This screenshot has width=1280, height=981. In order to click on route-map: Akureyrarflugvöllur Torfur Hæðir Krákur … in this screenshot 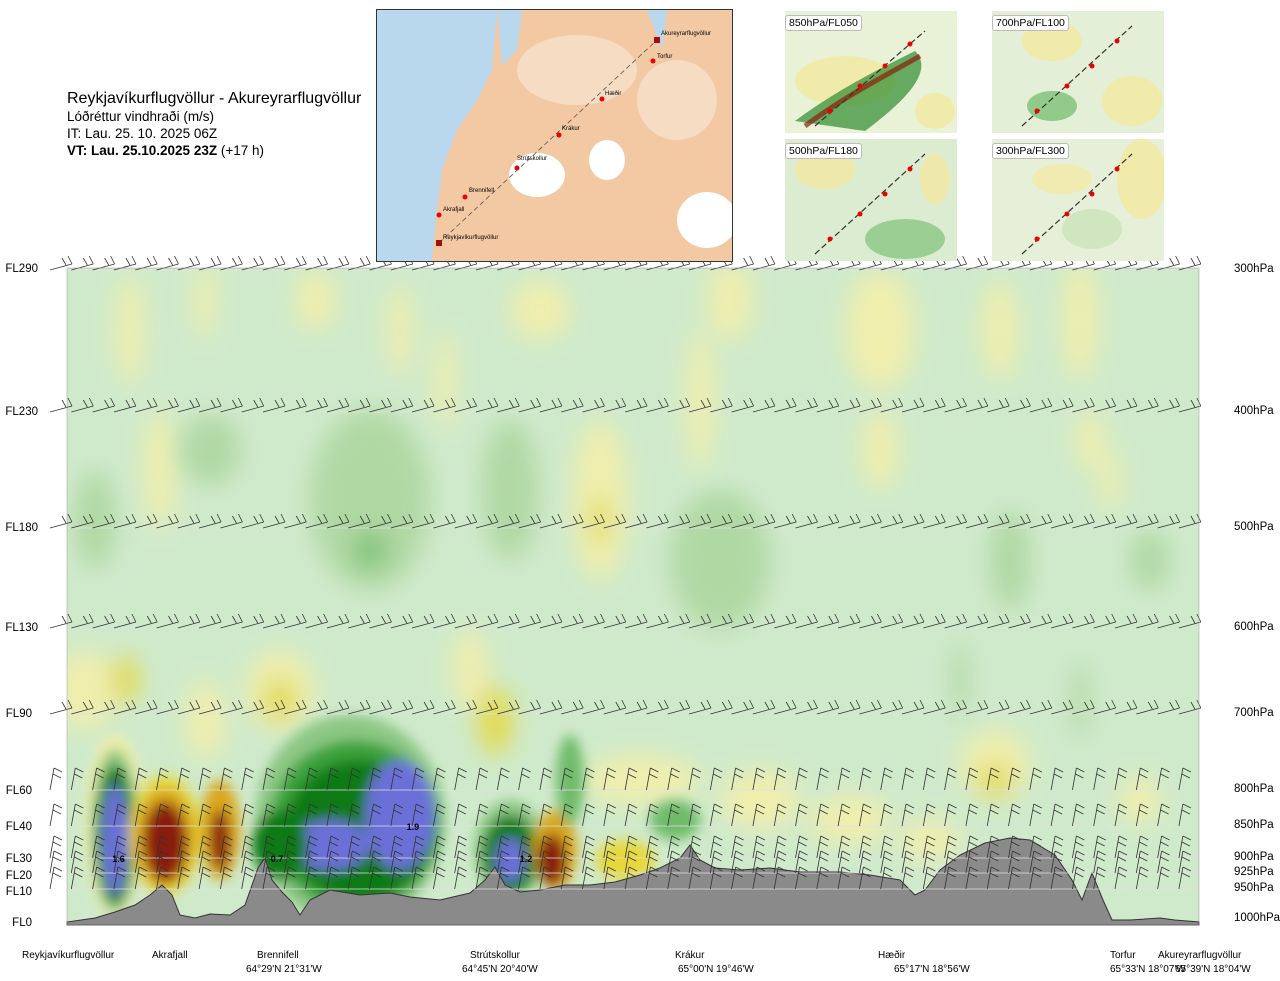, I will do `click(554, 135)`.